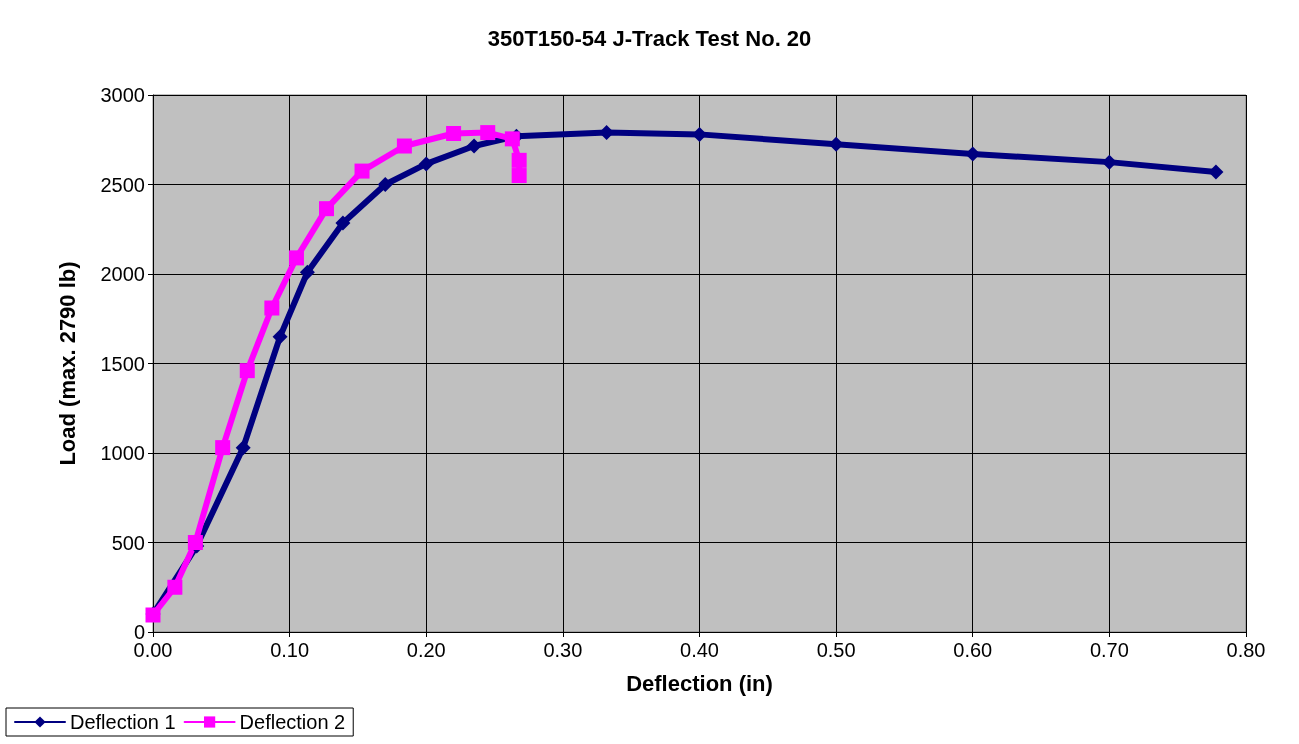 Image resolution: width=1299 pixels, height=744 pixels. What do you see at coordinates (649, 38) in the screenshot?
I see `chart-title: 350T150-54 J-Track Test No. 20` at bounding box center [649, 38].